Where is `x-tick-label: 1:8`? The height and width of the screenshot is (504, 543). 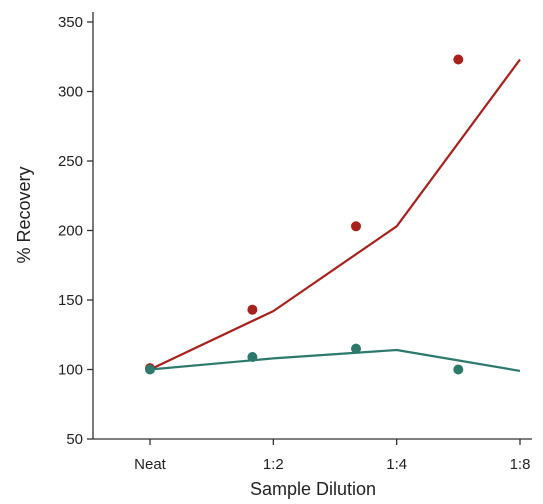 x-tick-label: 1:8 is located at coordinates (520, 464).